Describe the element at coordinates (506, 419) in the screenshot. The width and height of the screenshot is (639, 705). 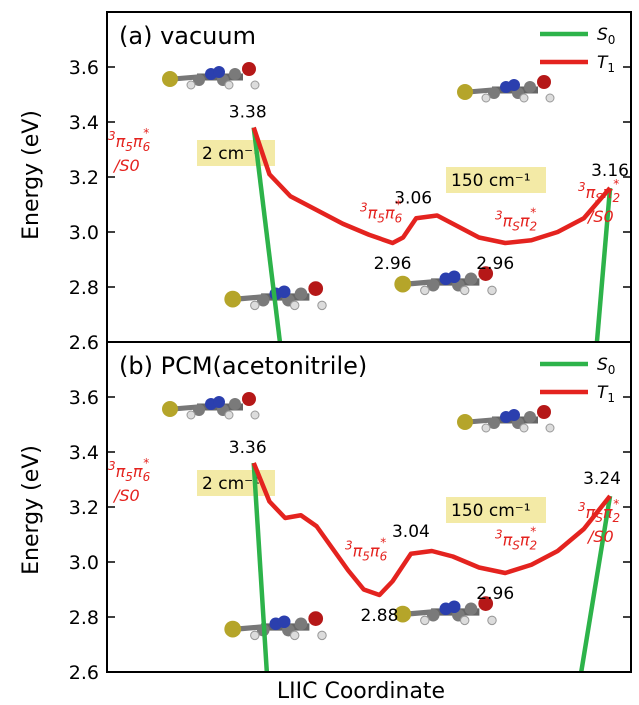
I see `molecule-end` at that location.